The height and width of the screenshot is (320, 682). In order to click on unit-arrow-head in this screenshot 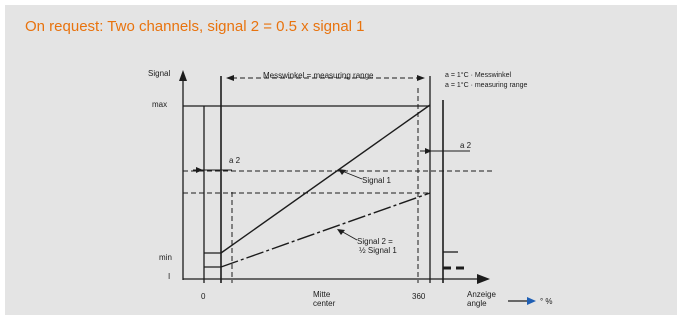, I will do `click(531, 301)`.